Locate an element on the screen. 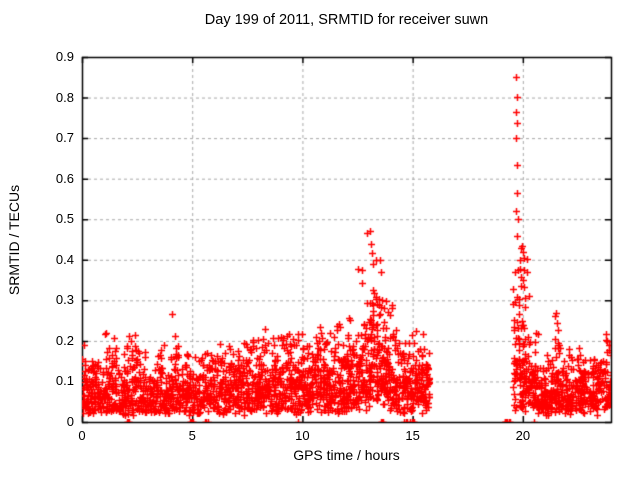 The height and width of the screenshot is (480, 640). y-tick-label: 0.4 is located at coordinates (64, 259).